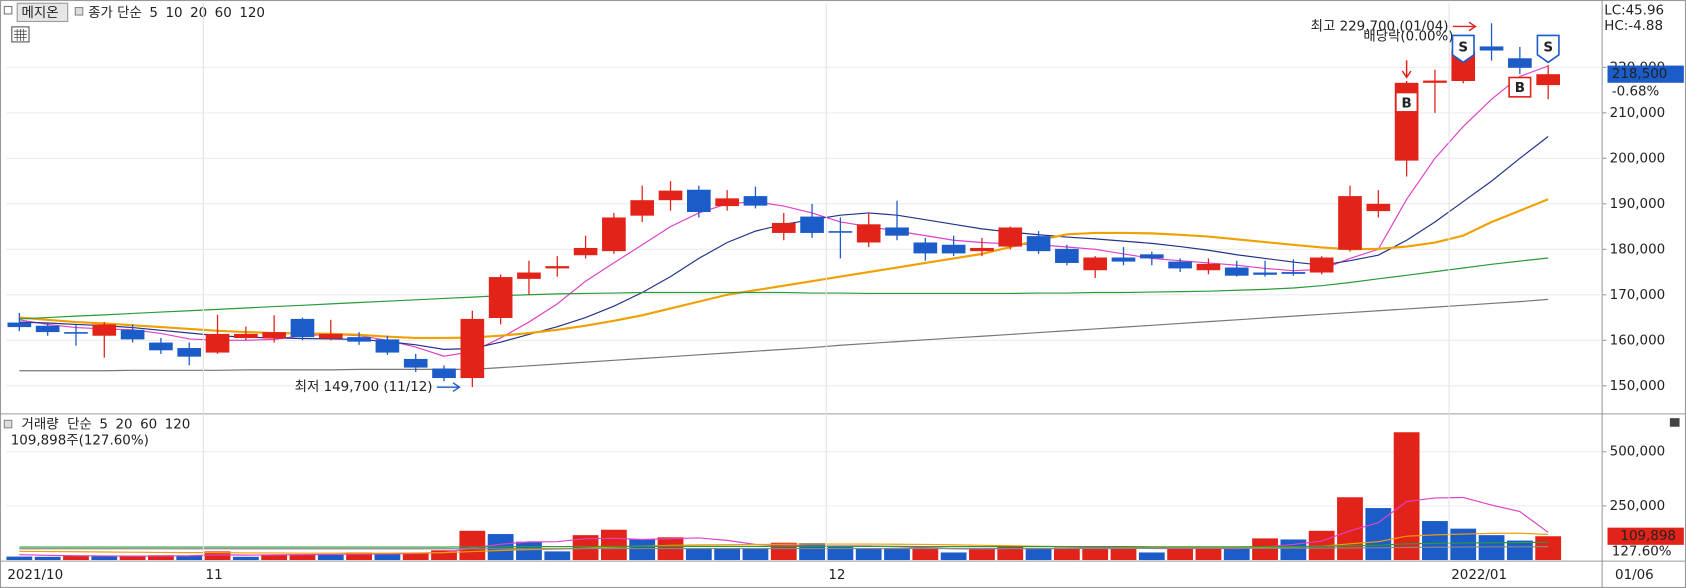 Image resolution: width=1686 pixels, height=588 pixels. I want to click on stock-name: 메지온, so click(40, 13).